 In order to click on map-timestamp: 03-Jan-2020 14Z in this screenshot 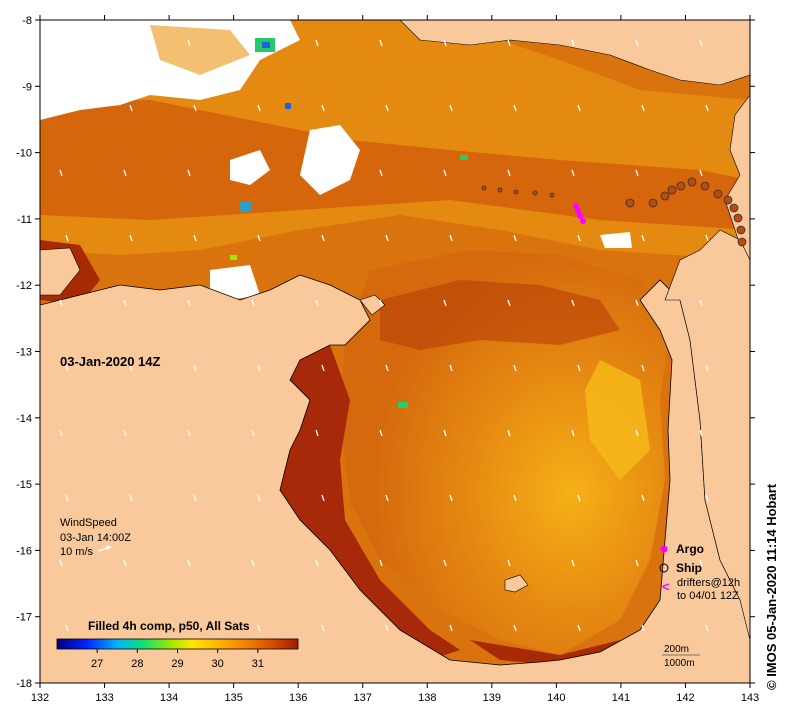, I will do `click(110, 361)`.